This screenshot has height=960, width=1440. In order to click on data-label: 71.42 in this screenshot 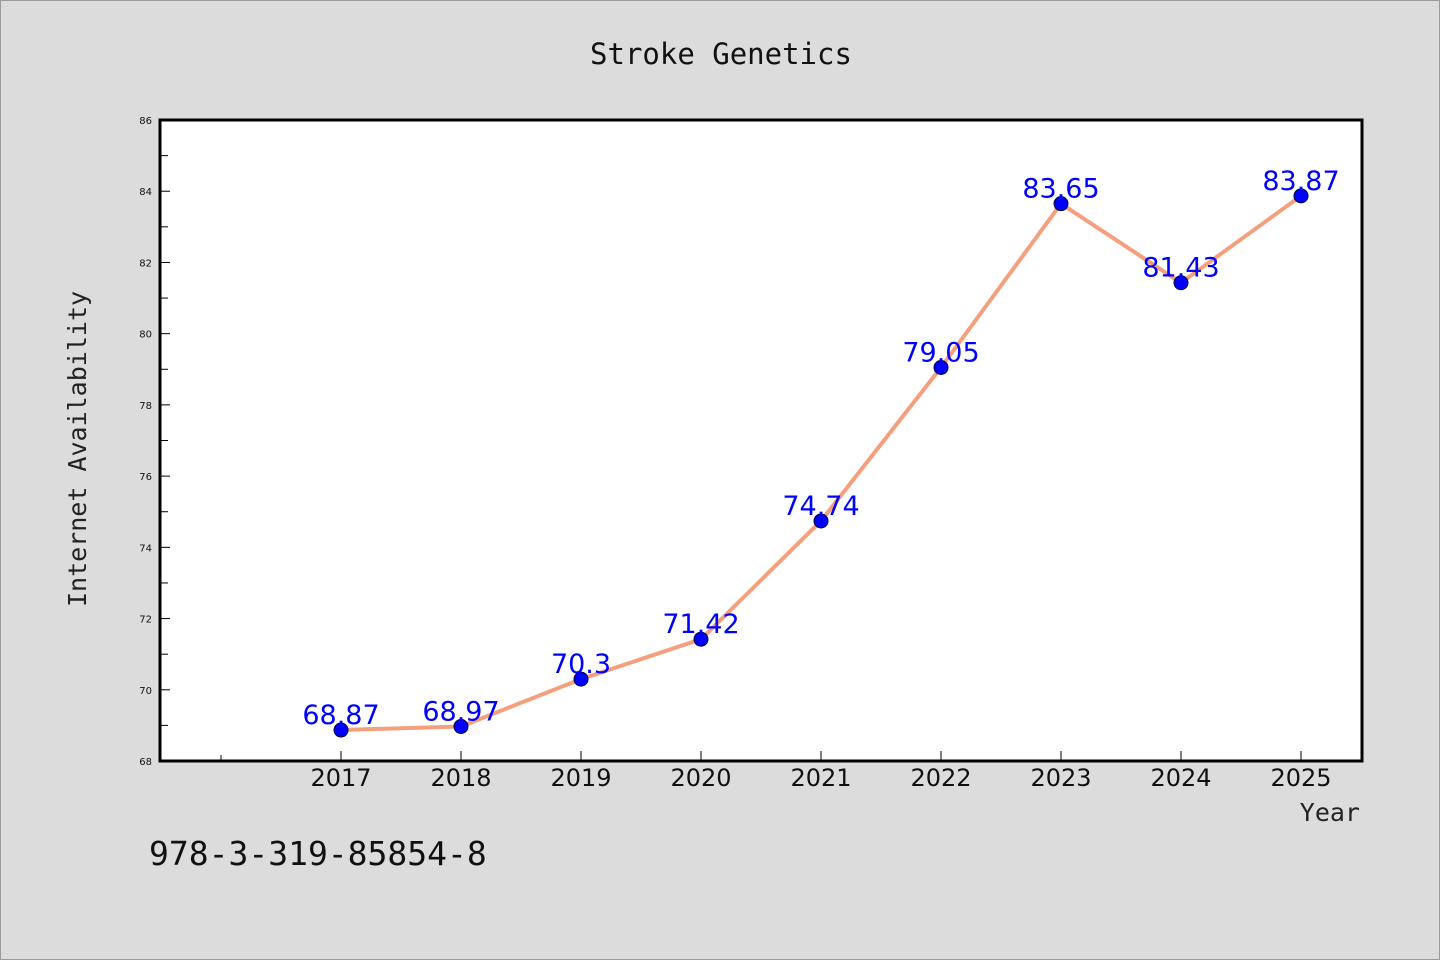, I will do `click(700, 624)`.